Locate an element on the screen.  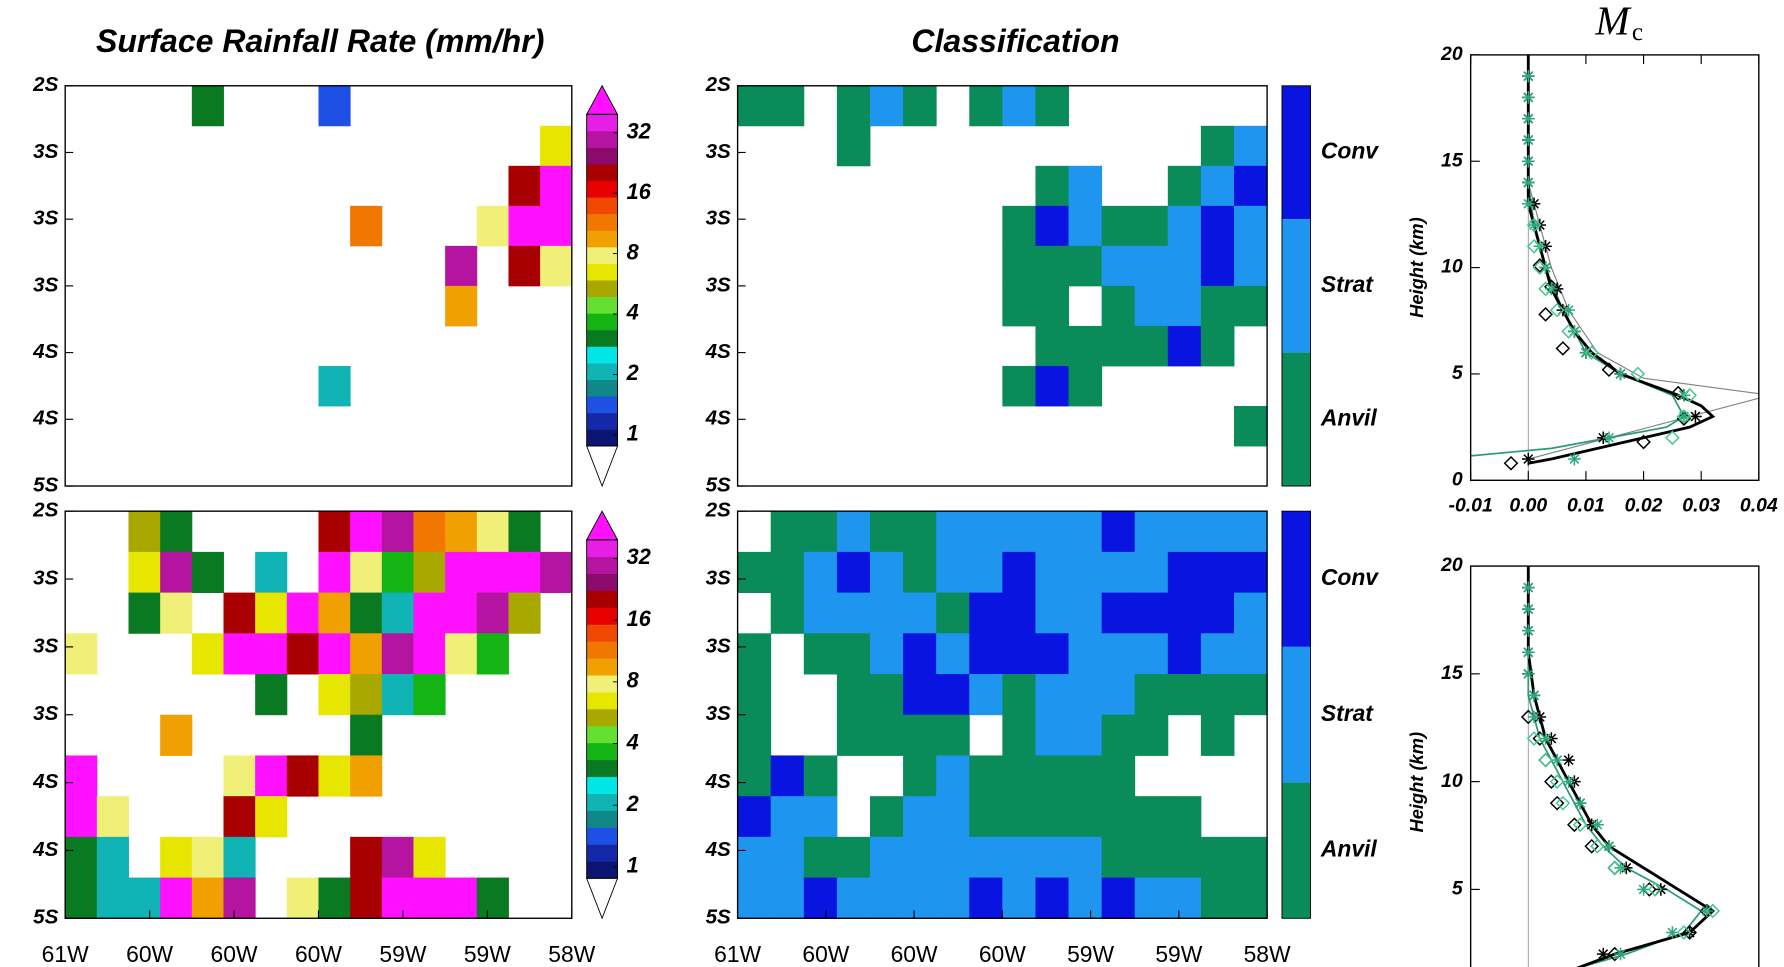
map-frame is located at coordinates (318, 286).